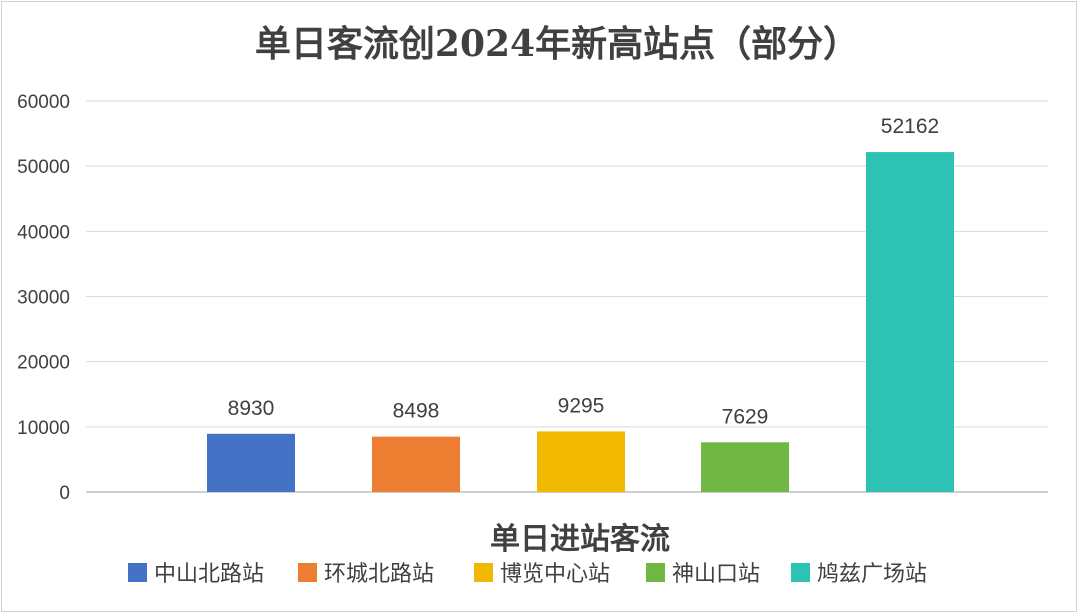 Image resolution: width=1080 pixels, height=615 pixels. What do you see at coordinates (379, 574) in the screenshot?
I see `legend-label: 环城北路站` at bounding box center [379, 574].